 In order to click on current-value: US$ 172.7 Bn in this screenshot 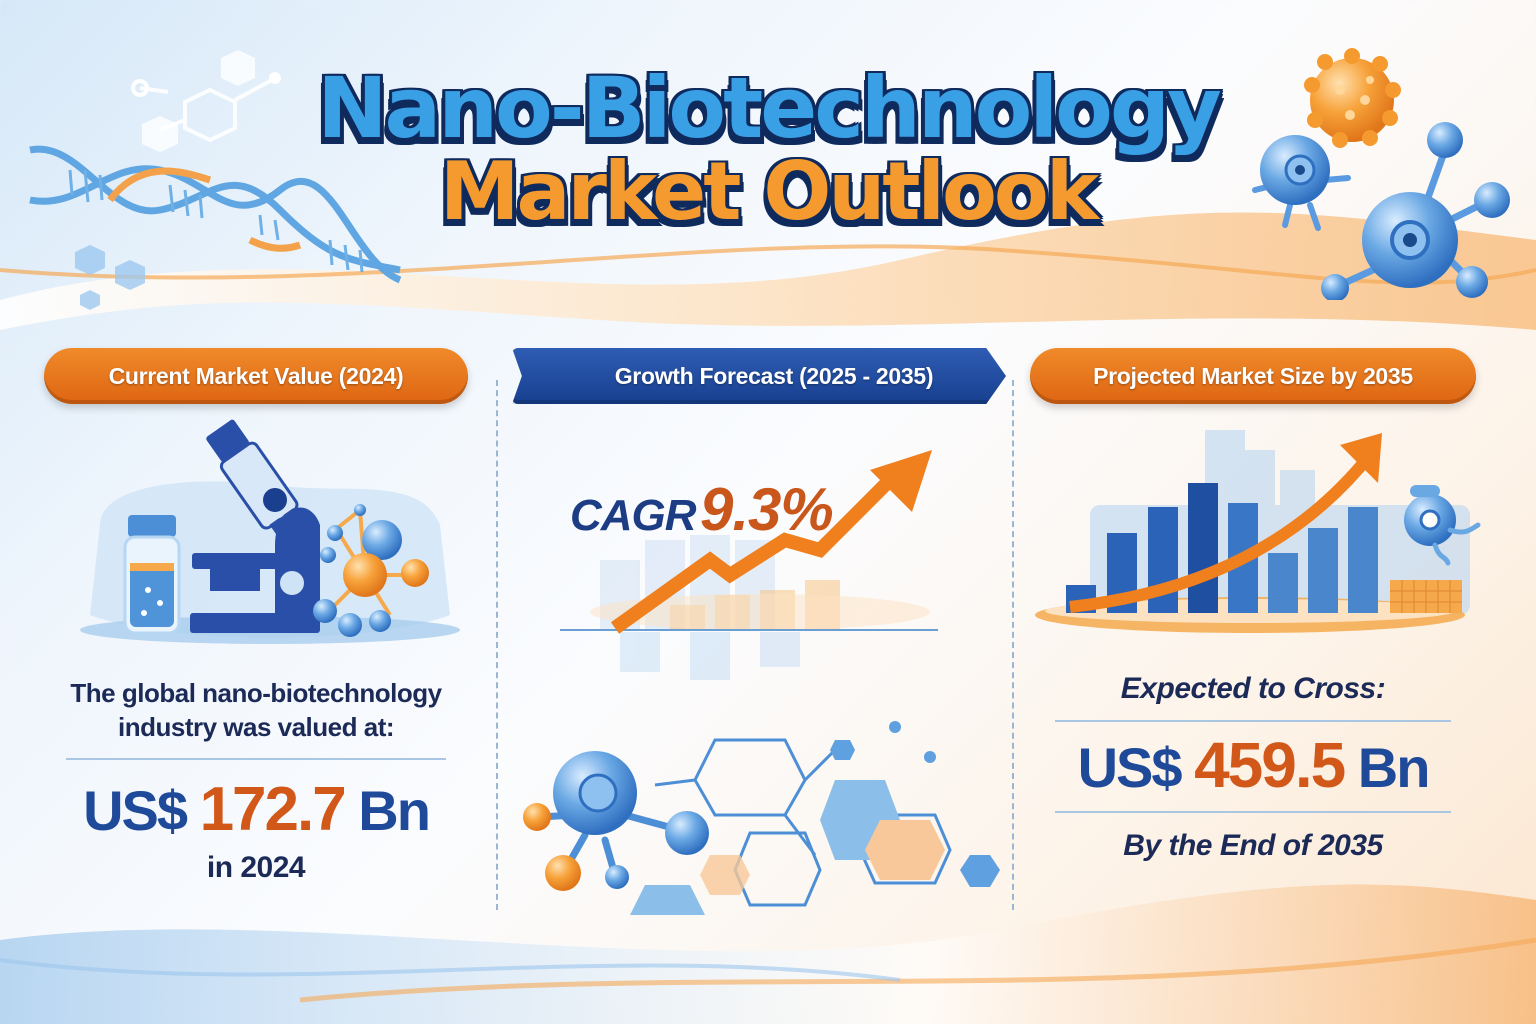, I will do `click(256, 810)`.